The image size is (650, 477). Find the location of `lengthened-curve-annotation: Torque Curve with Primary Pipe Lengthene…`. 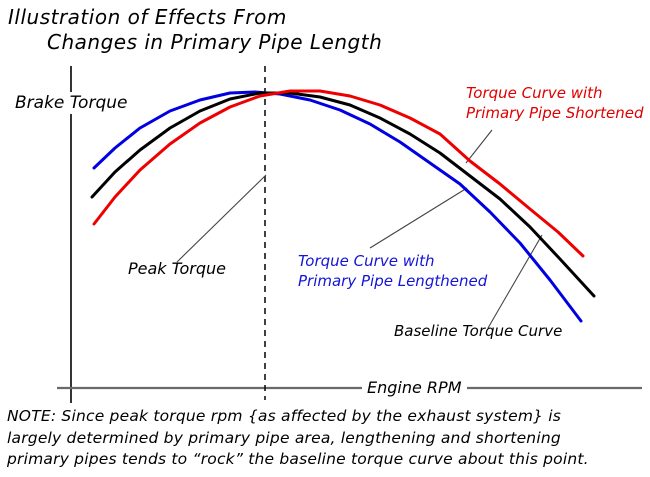

lengthened-curve-annotation: Torque Curve with Primary Pipe Lengthene… is located at coordinates (392, 271).